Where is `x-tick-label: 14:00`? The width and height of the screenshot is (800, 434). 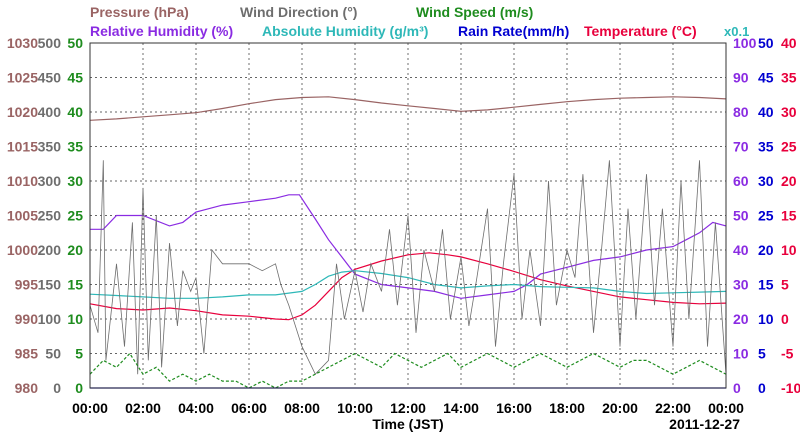
x-tick-label: 14:00 is located at coordinates (461, 408).